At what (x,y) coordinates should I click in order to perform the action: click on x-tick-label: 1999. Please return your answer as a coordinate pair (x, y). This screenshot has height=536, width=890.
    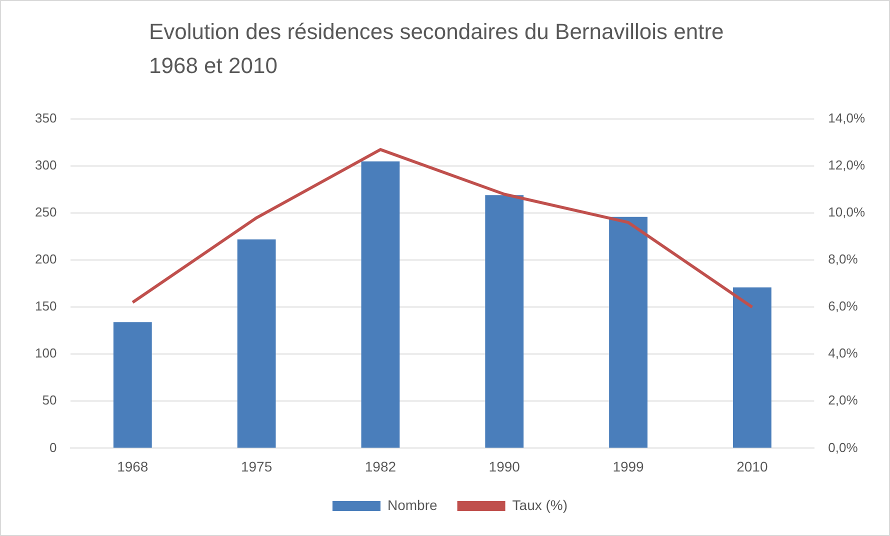
    Looking at the image, I should click on (628, 466).